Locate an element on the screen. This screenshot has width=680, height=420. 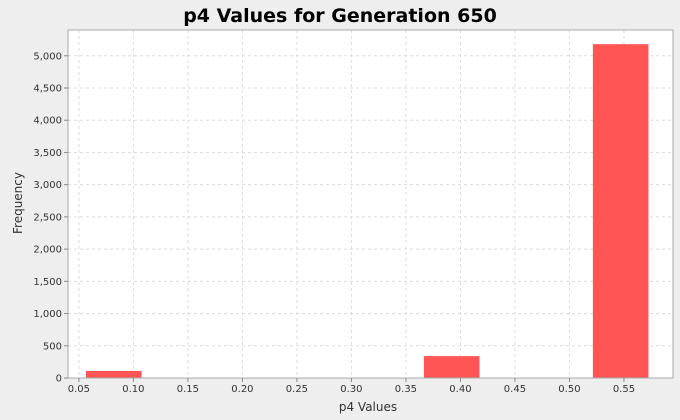
y-tick-label: 2,000 is located at coordinates (47, 250).